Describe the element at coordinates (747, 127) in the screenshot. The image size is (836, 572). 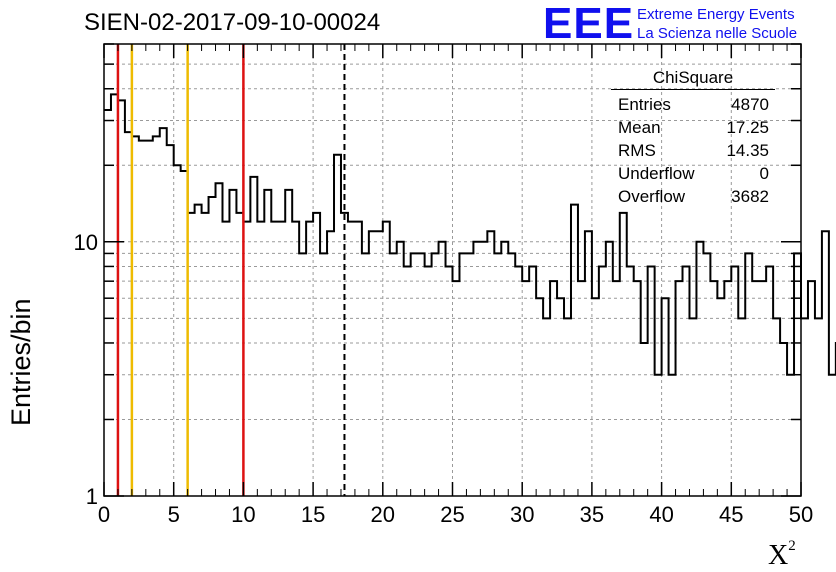
I see `stats-value: 17.25` at that location.